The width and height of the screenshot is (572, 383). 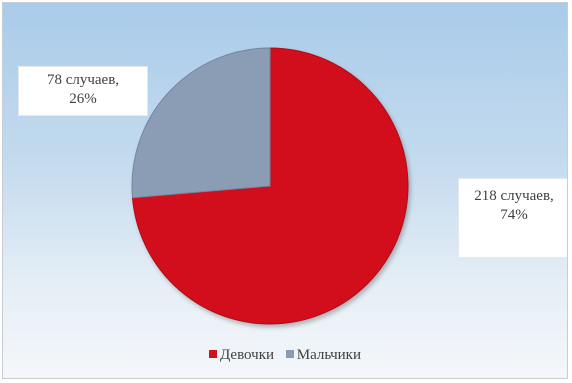 I want to click on legend-swatch-girls, so click(x=213, y=354).